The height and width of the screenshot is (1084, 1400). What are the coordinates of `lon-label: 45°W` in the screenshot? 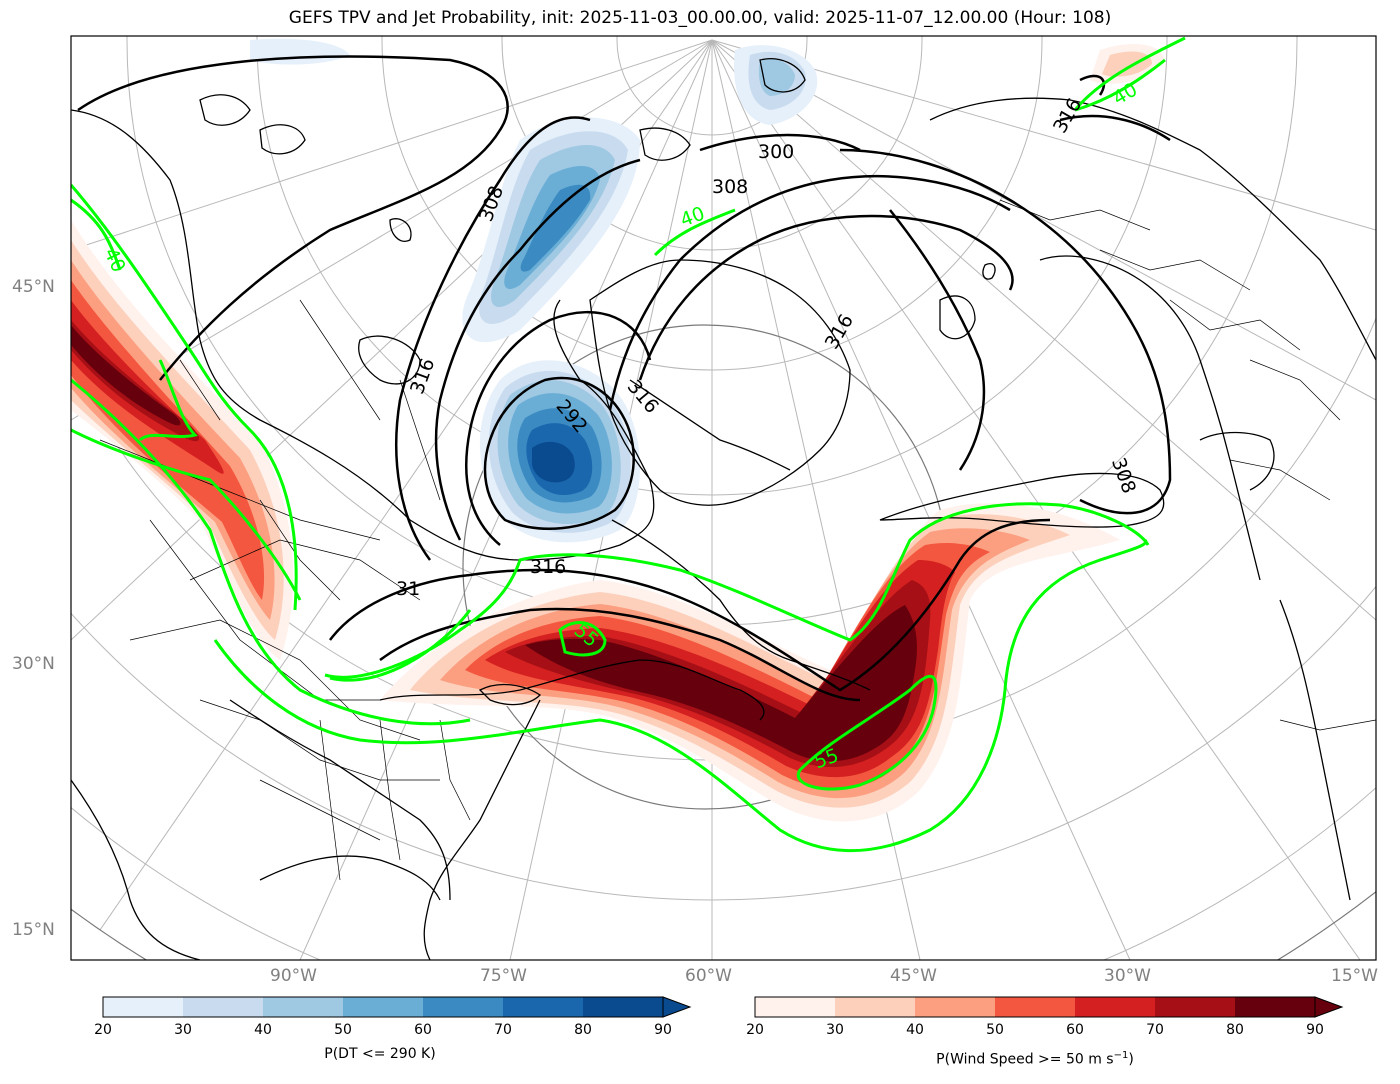 It's located at (913, 976).